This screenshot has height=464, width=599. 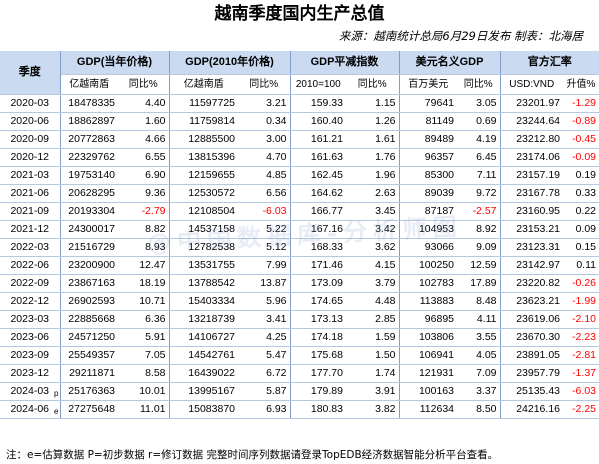 I want to click on value-cell: 6.36, so click(x=144, y=319).